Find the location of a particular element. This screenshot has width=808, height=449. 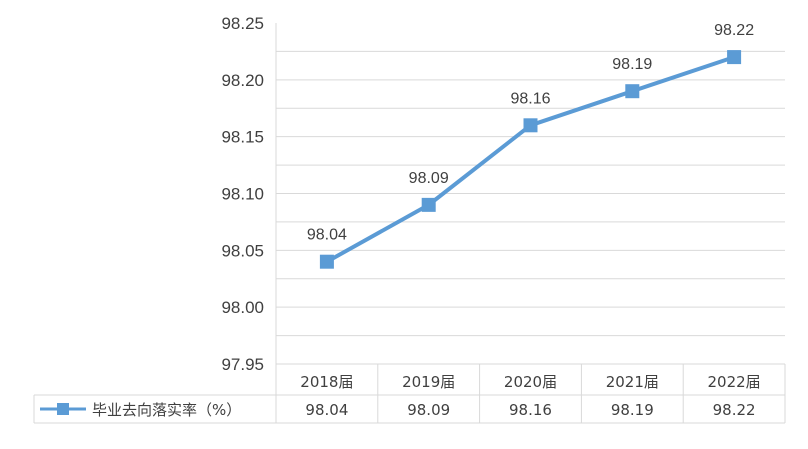

y-axis-tick-labels: 97.95 98.00 98.05 98.10 98.15 98.20 98.25 is located at coordinates (242, 194).